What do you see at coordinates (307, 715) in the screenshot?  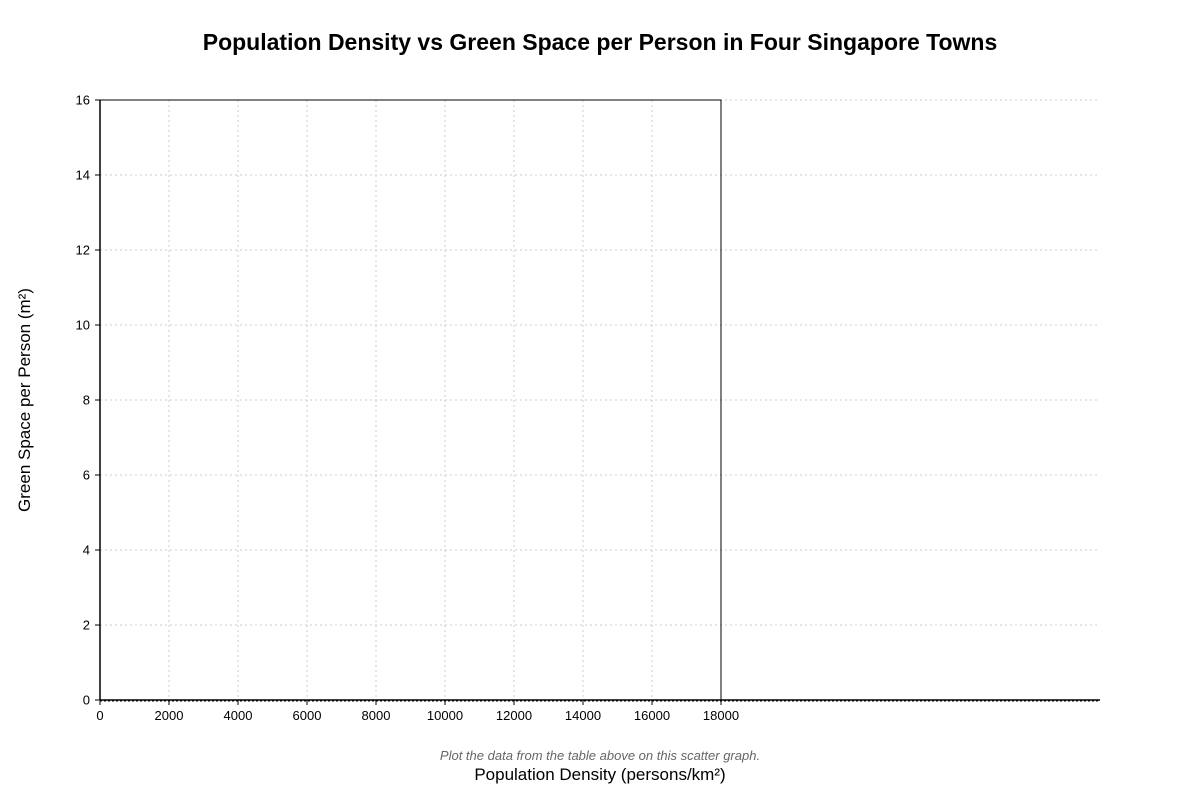 I see `x-tick-label-3: 6000` at bounding box center [307, 715].